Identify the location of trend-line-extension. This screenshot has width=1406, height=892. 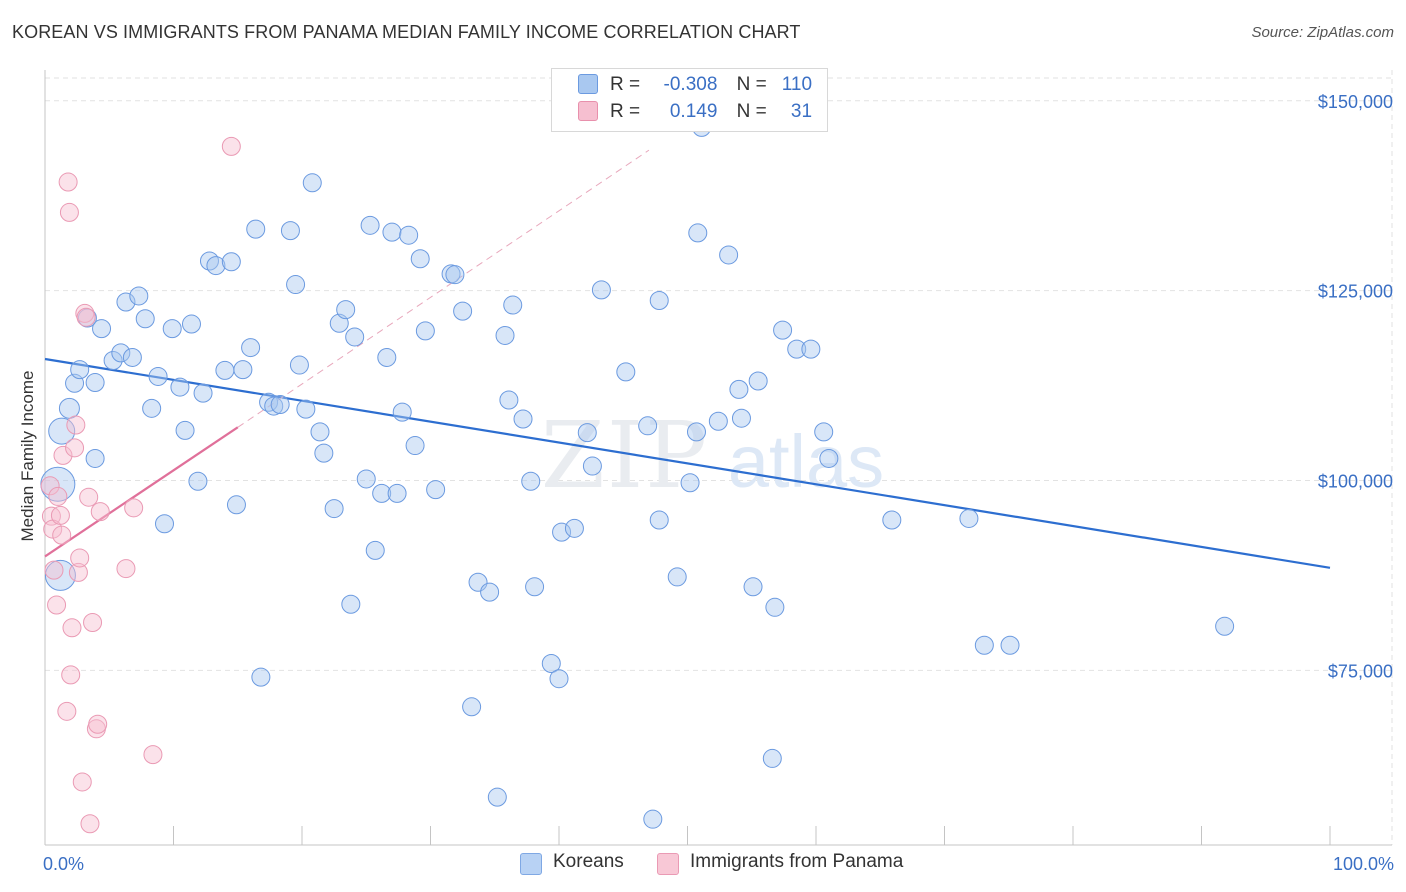
(443, 288).